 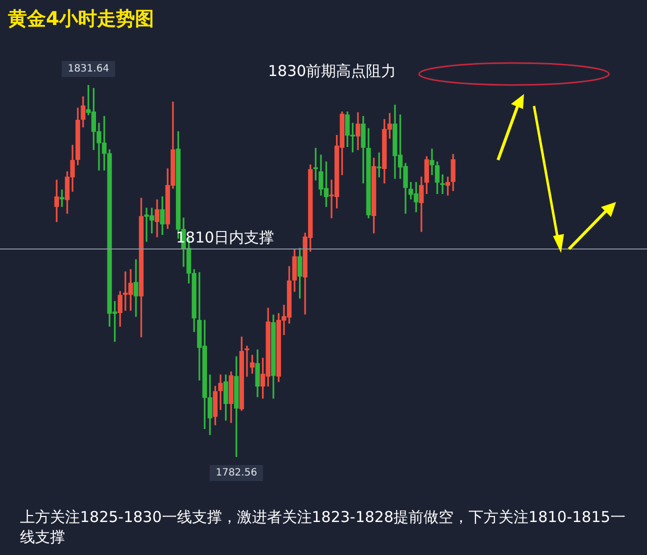 I want to click on chart-title: 黄金4小时走势图, so click(x=81, y=19).